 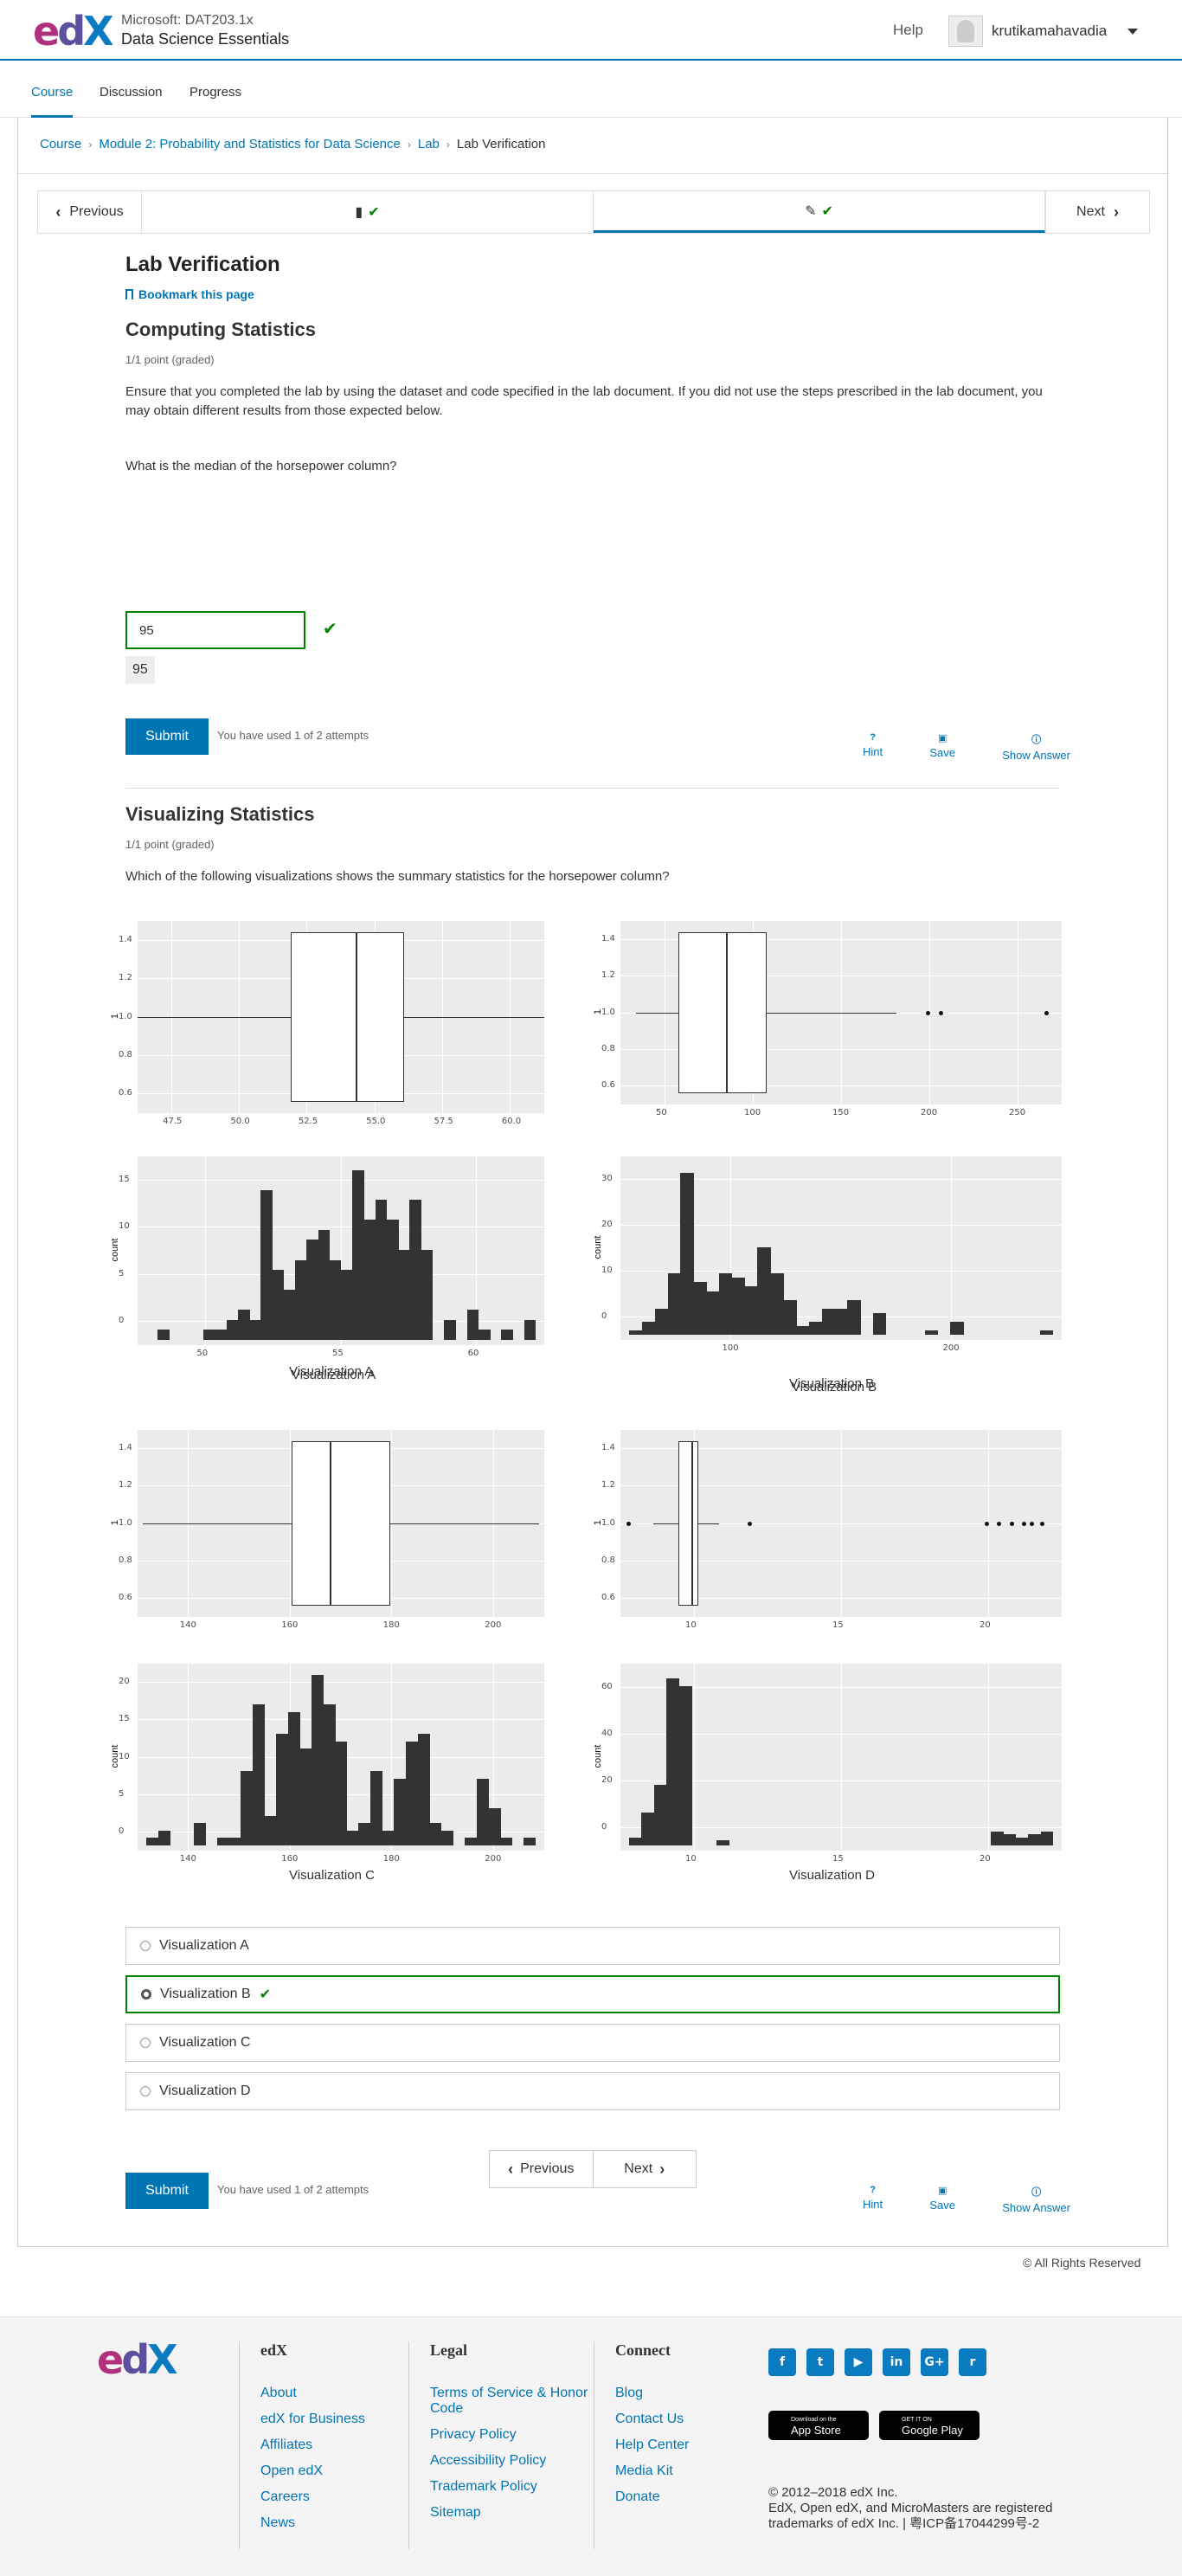 I want to click on x-tick-label: 140, so click(x=187, y=1859).